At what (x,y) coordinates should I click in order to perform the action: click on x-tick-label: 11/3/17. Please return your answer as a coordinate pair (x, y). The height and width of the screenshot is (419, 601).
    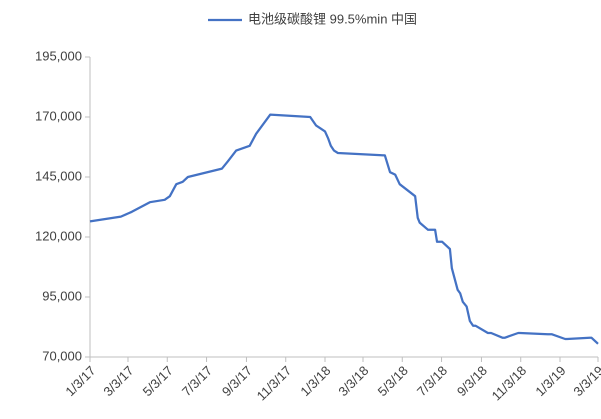
    Looking at the image, I should click on (274, 383).